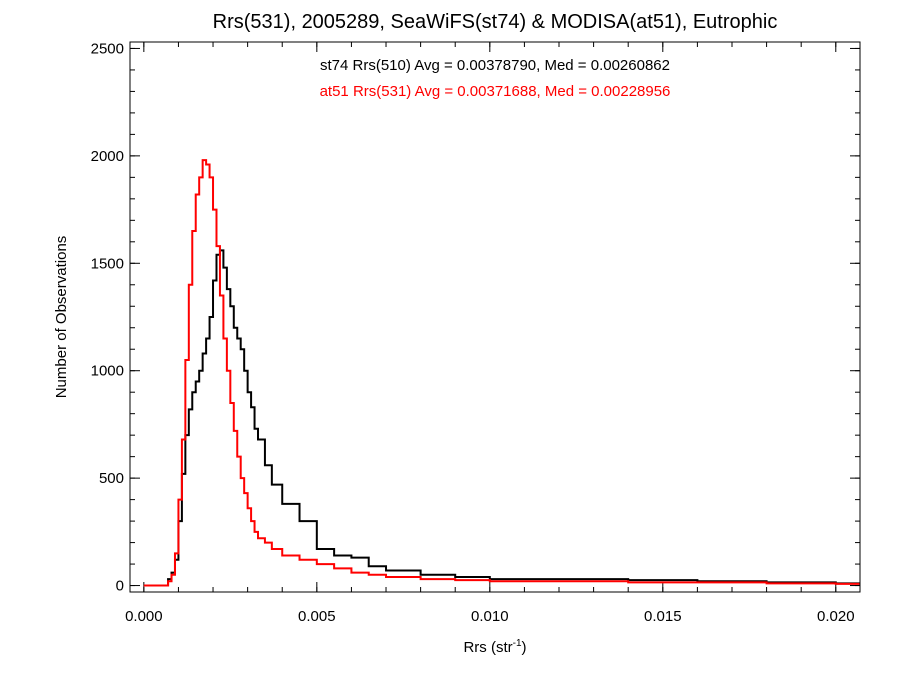 The height and width of the screenshot is (675, 900). Describe the element at coordinates (144, 616) in the screenshot. I see `x-tick-label: 0.000` at that location.